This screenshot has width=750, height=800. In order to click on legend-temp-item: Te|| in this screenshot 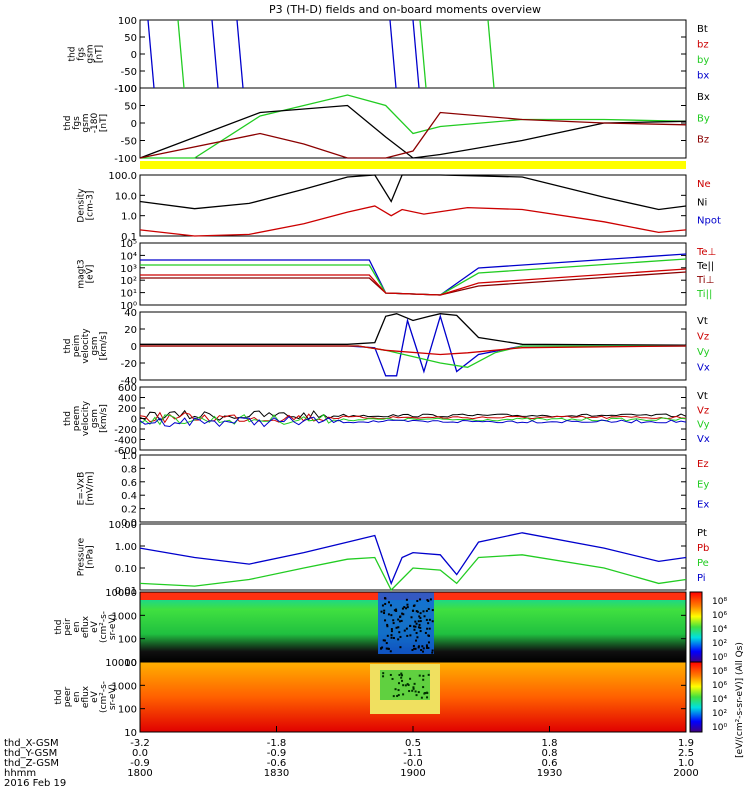, I will do `click(705, 266)`.